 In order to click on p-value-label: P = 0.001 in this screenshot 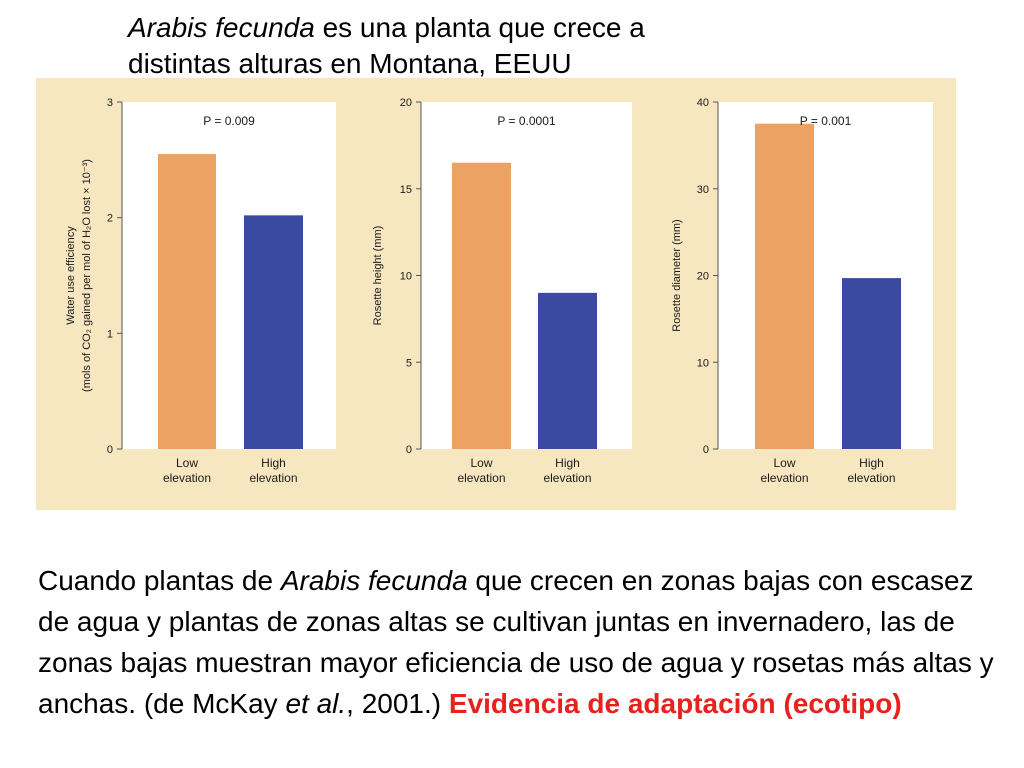, I will do `click(826, 121)`.